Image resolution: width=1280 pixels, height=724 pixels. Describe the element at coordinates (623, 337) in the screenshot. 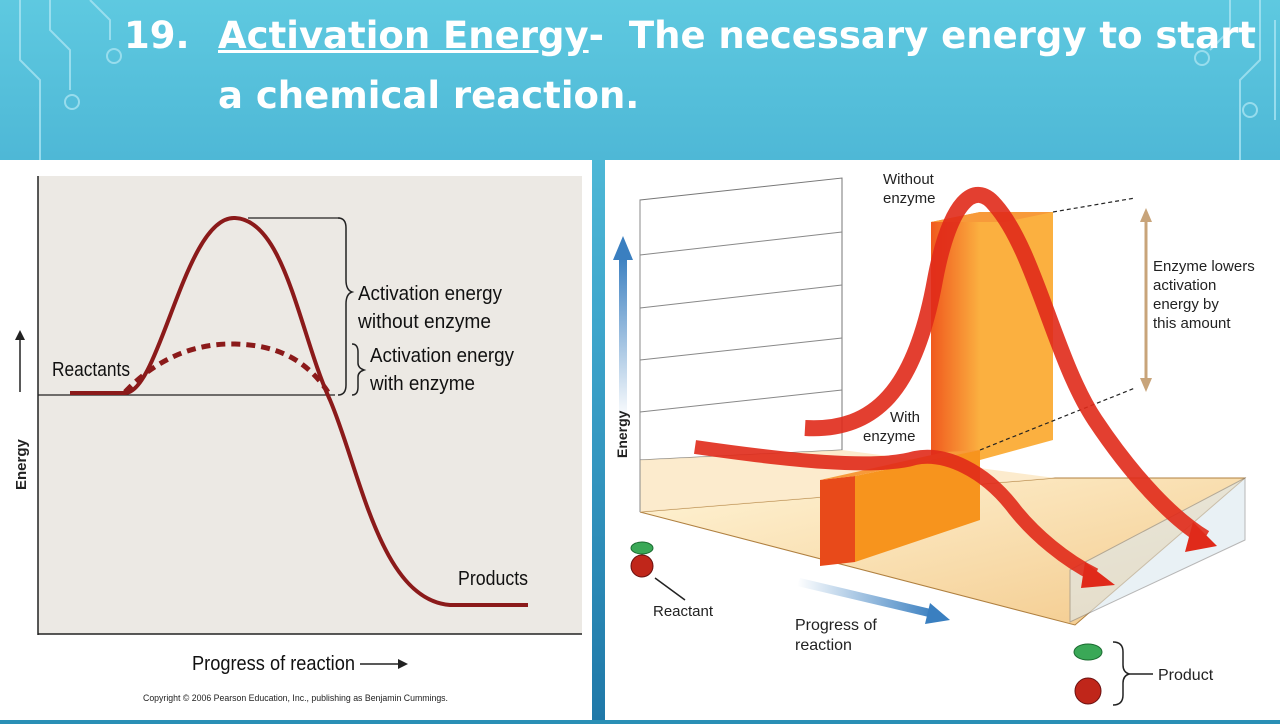

I see `y-arrow-shaft` at that location.